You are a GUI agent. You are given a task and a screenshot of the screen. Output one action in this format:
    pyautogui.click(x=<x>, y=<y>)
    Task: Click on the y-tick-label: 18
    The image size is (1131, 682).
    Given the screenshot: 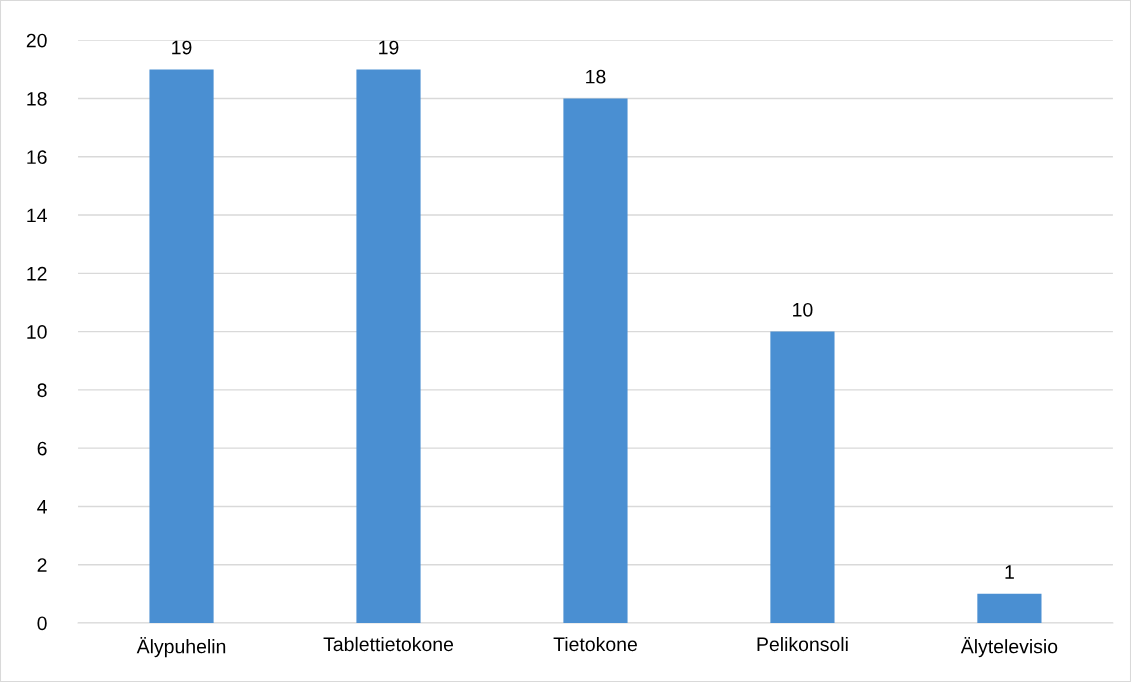 What is the action you would take?
    pyautogui.click(x=37, y=98)
    